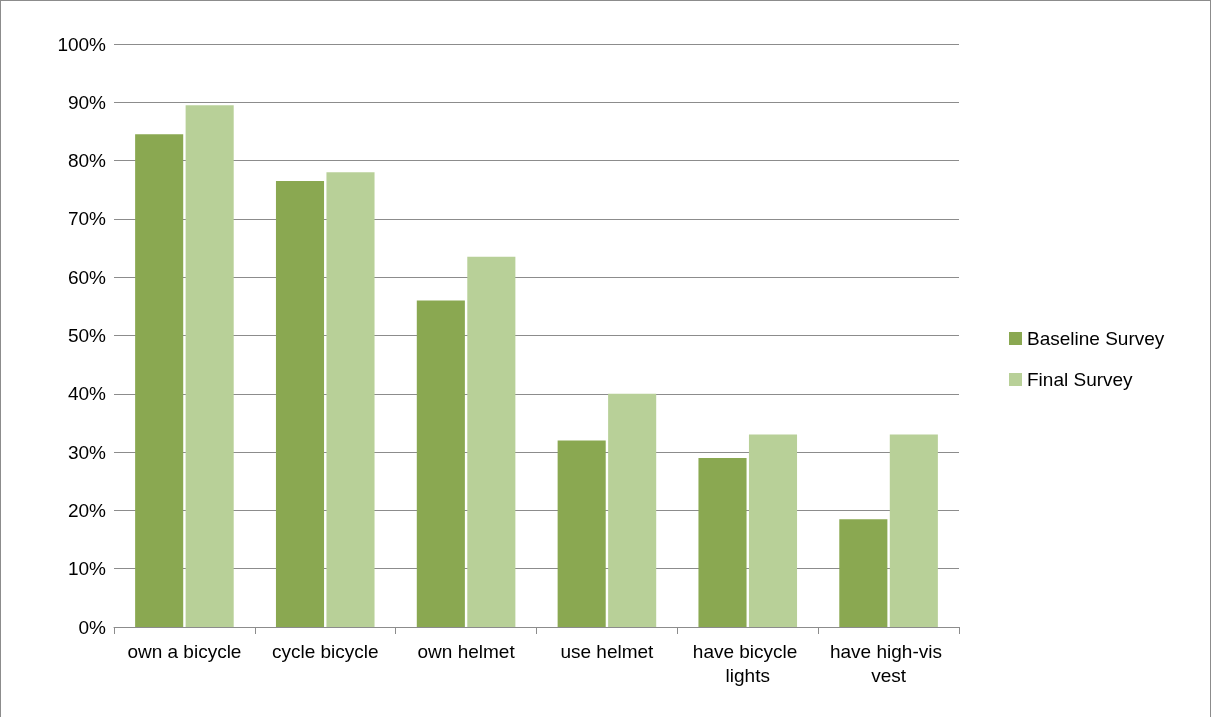 The image size is (1211, 717). Describe the element at coordinates (888, 663) in the screenshot. I see `x-tick-label: have high-vis vest` at that location.